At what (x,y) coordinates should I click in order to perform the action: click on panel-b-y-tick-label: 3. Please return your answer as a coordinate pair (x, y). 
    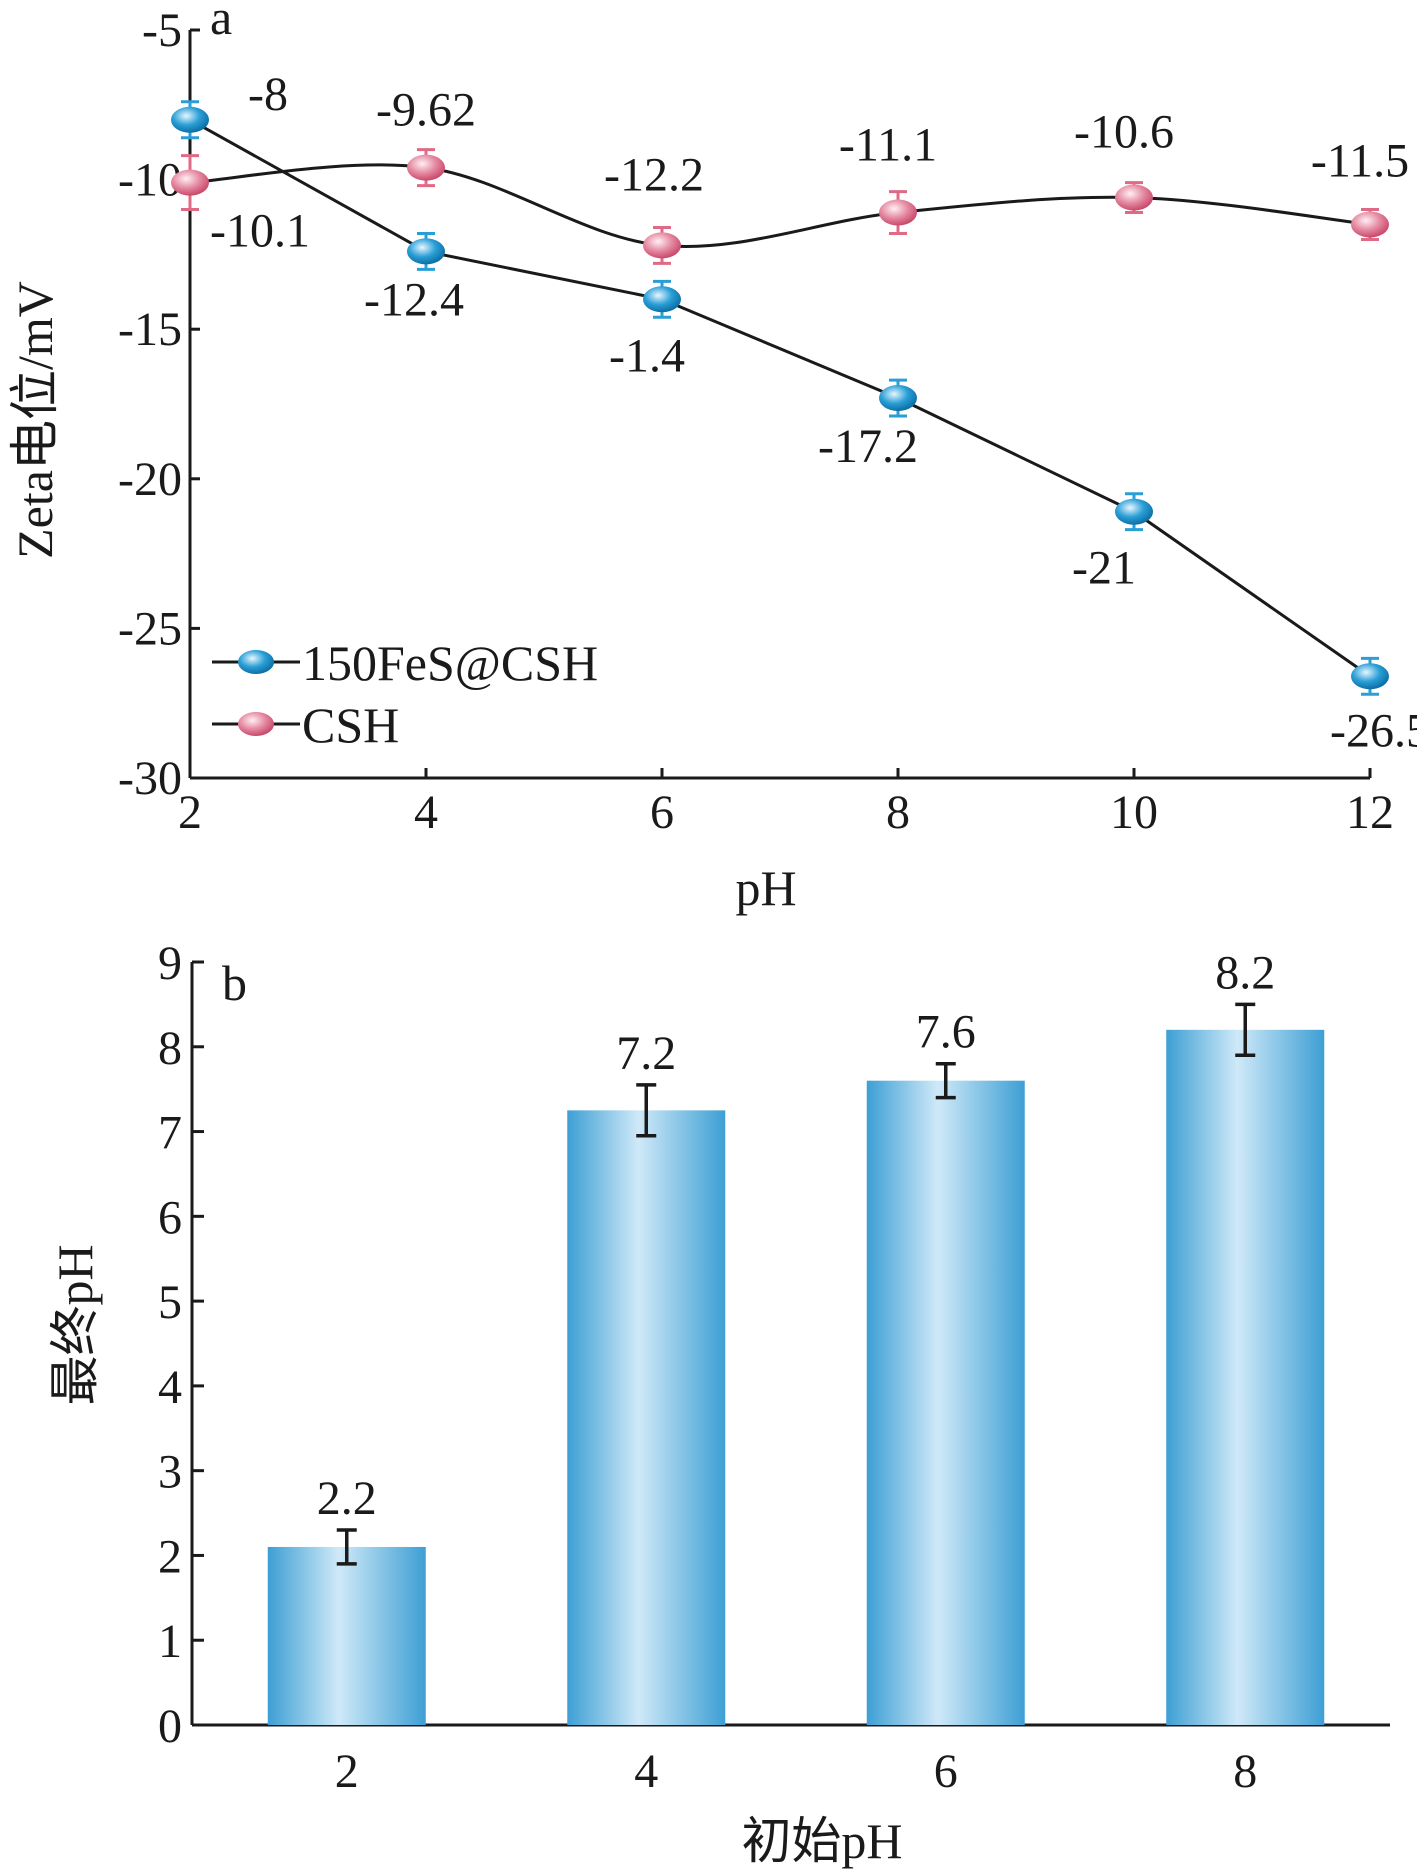
    Looking at the image, I should click on (170, 1472).